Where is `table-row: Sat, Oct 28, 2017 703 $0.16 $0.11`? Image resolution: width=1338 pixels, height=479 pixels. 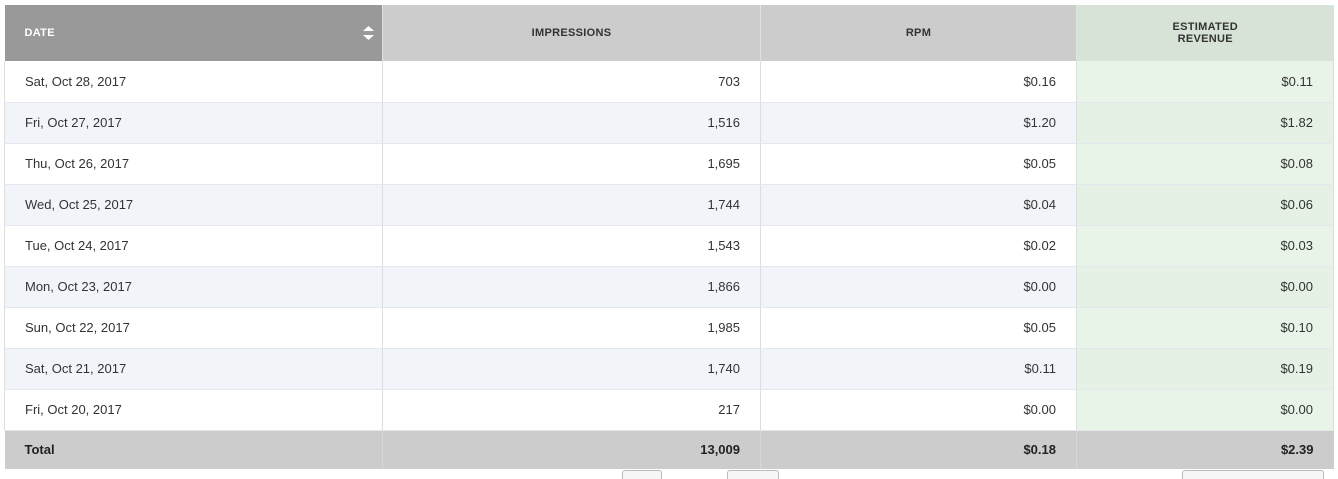
table-row: Sat, Oct 28, 2017 703 $0.16 $0.11 is located at coordinates (669, 81).